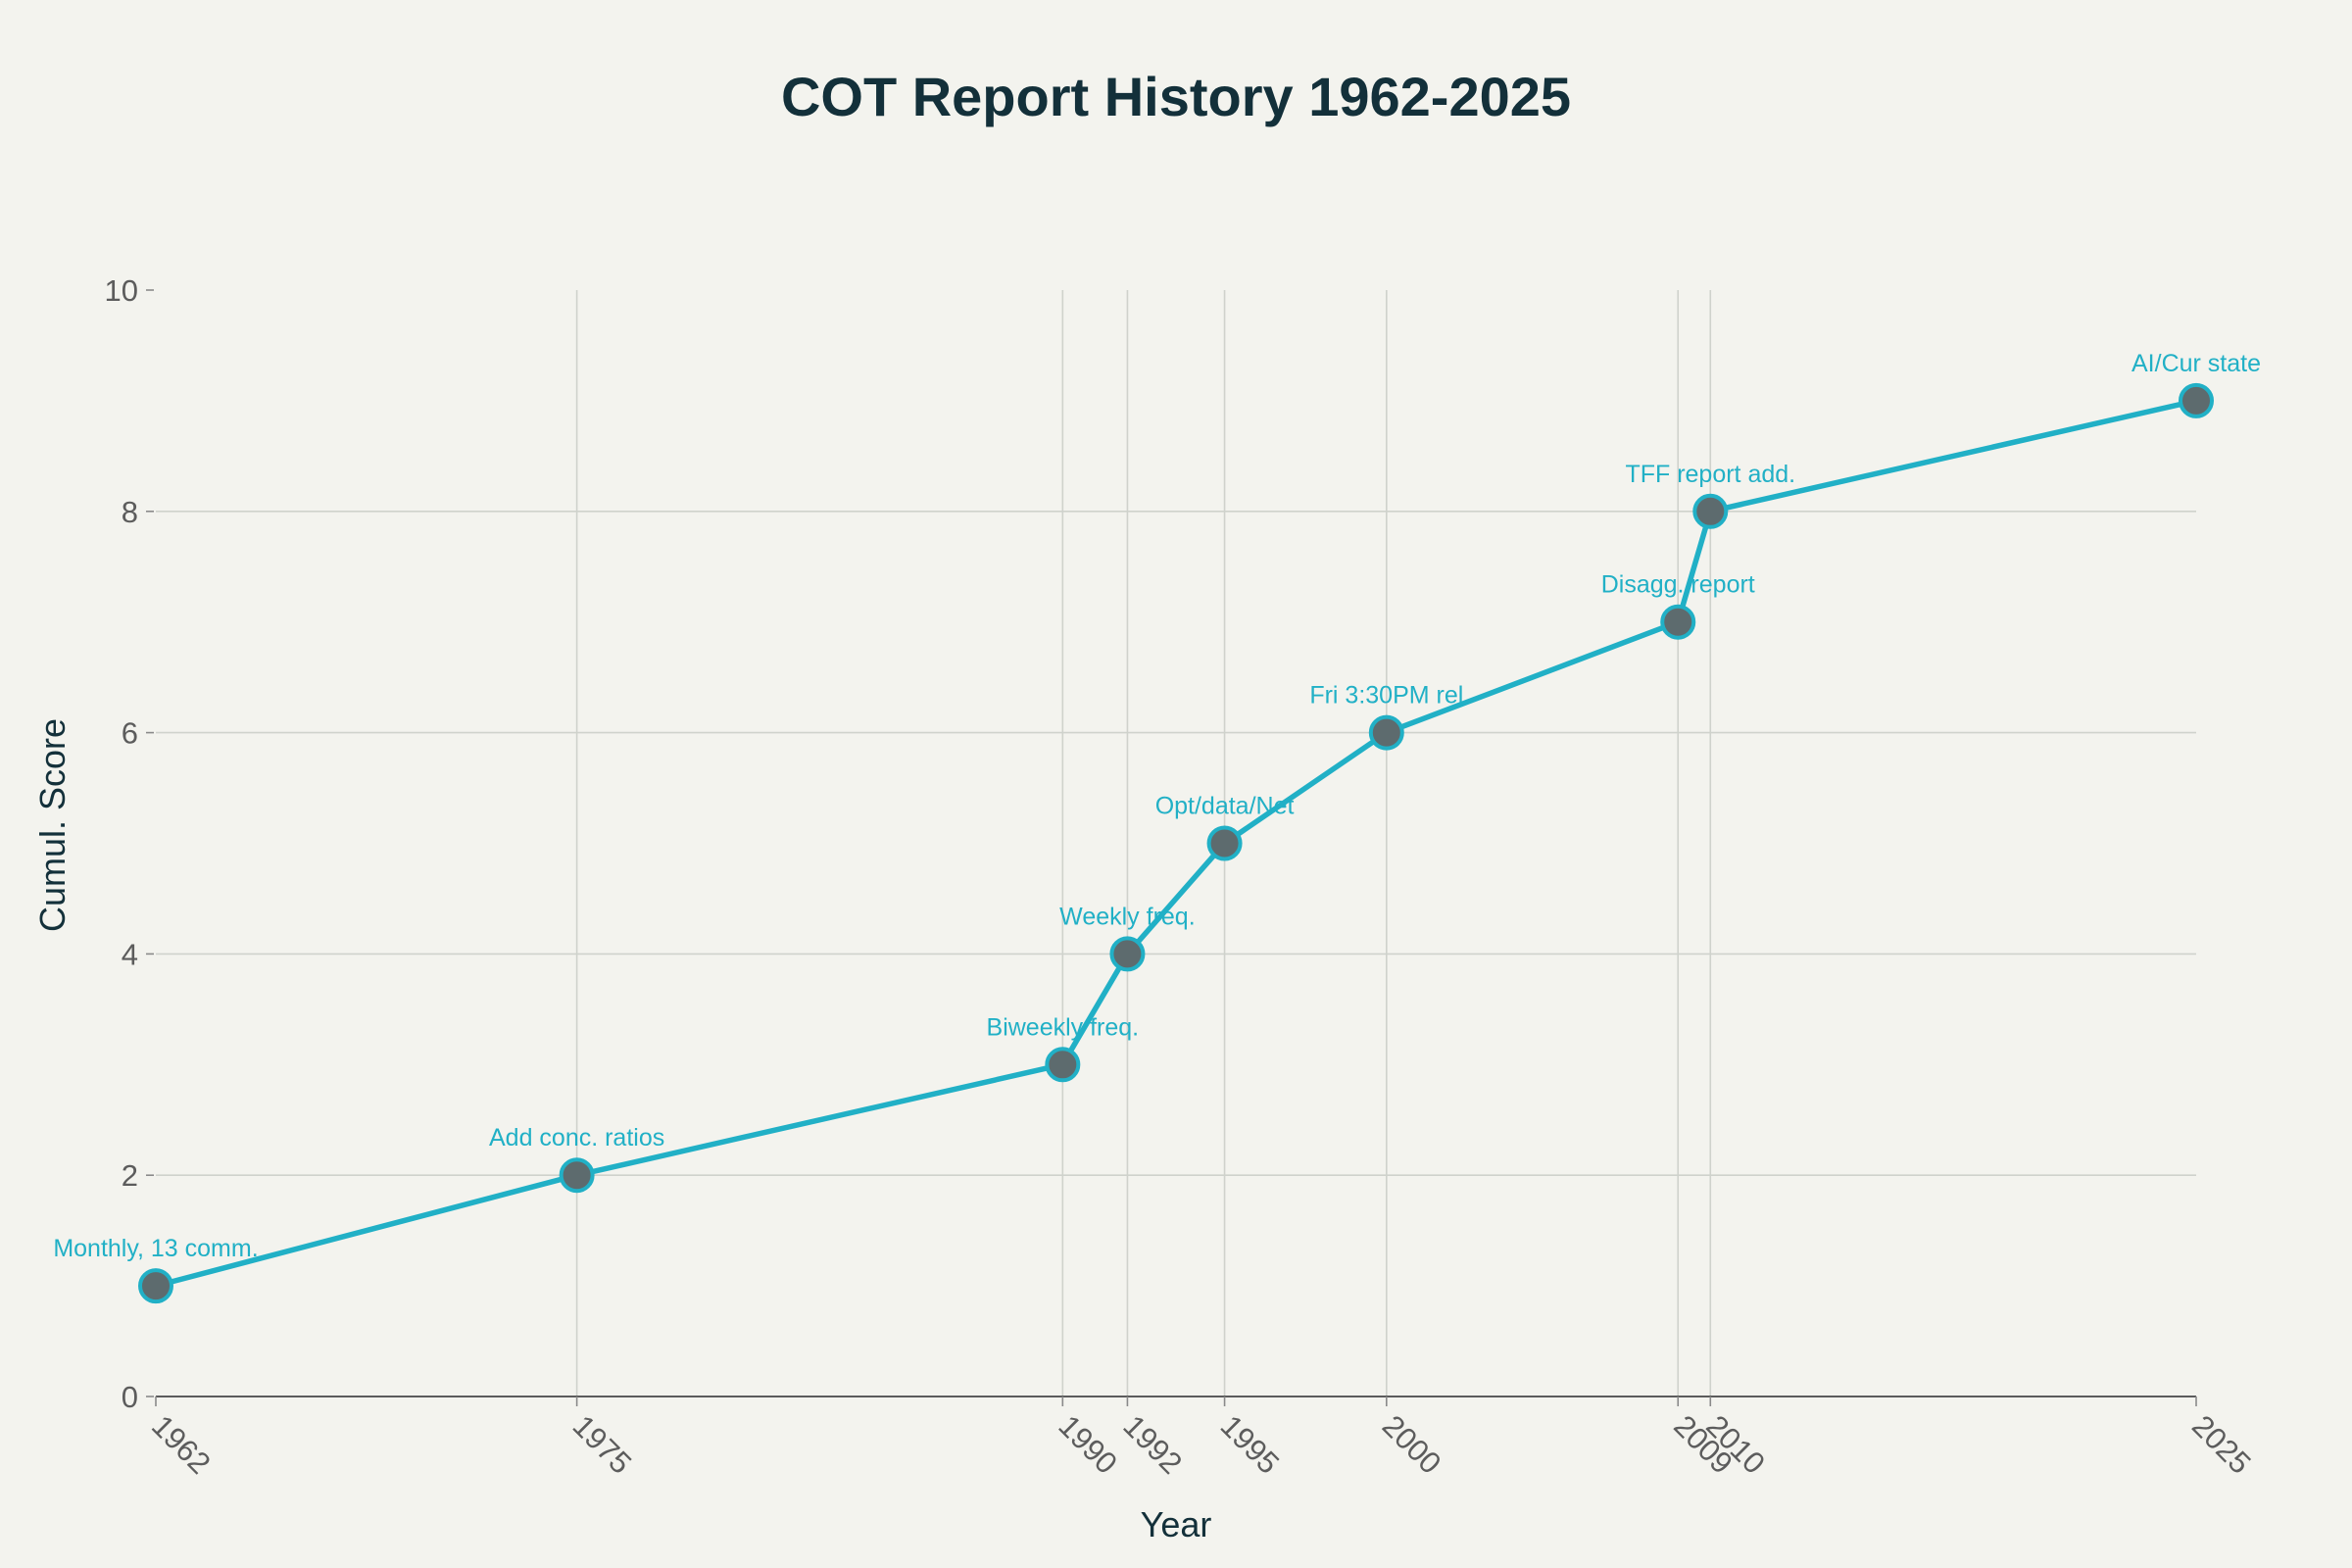 This screenshot has height=1568, width=2352. I want to click on y-axis-title: Cumul. Score, so click(52, 825).